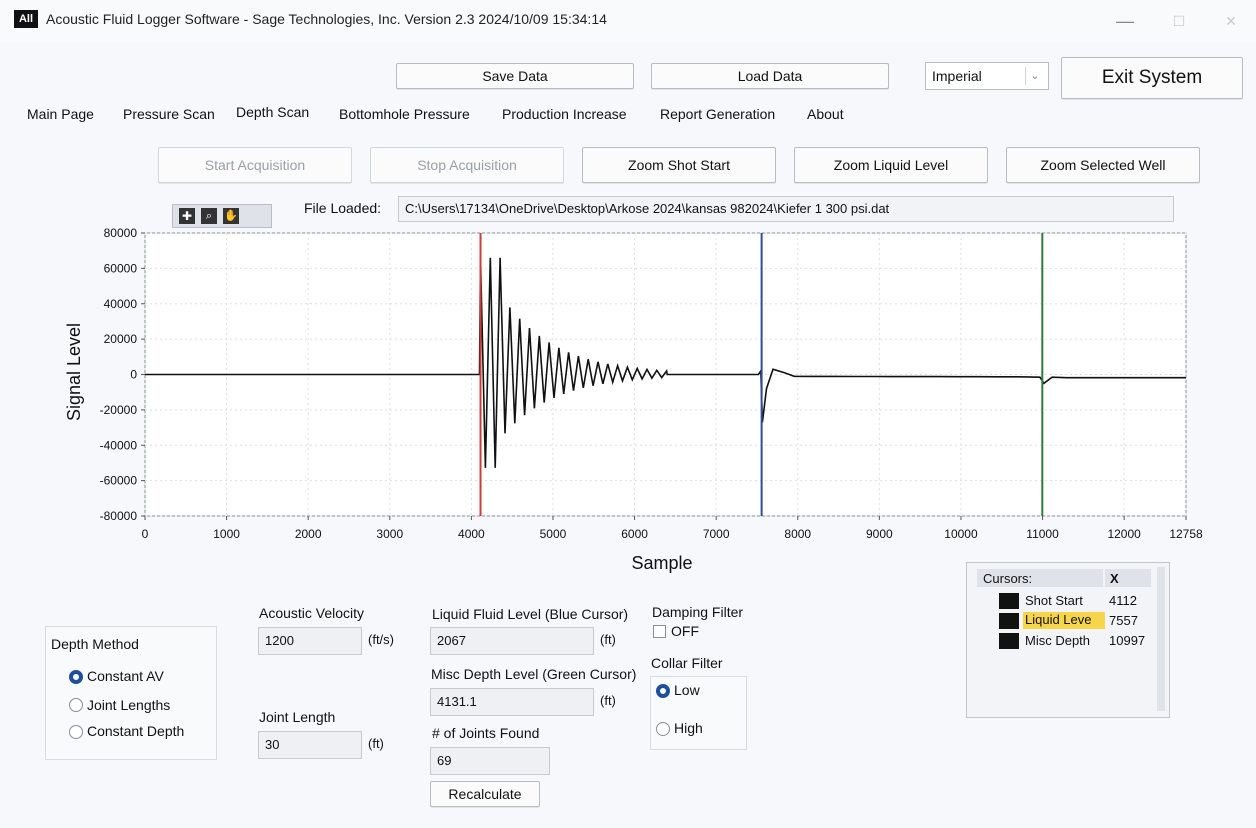 This screenshot has width=1256, height=828. What do you see at coordinates (486, 733) in the screenshot?
I see `joints-found-label: # of Joints Found` at bounding box center [486, 733].